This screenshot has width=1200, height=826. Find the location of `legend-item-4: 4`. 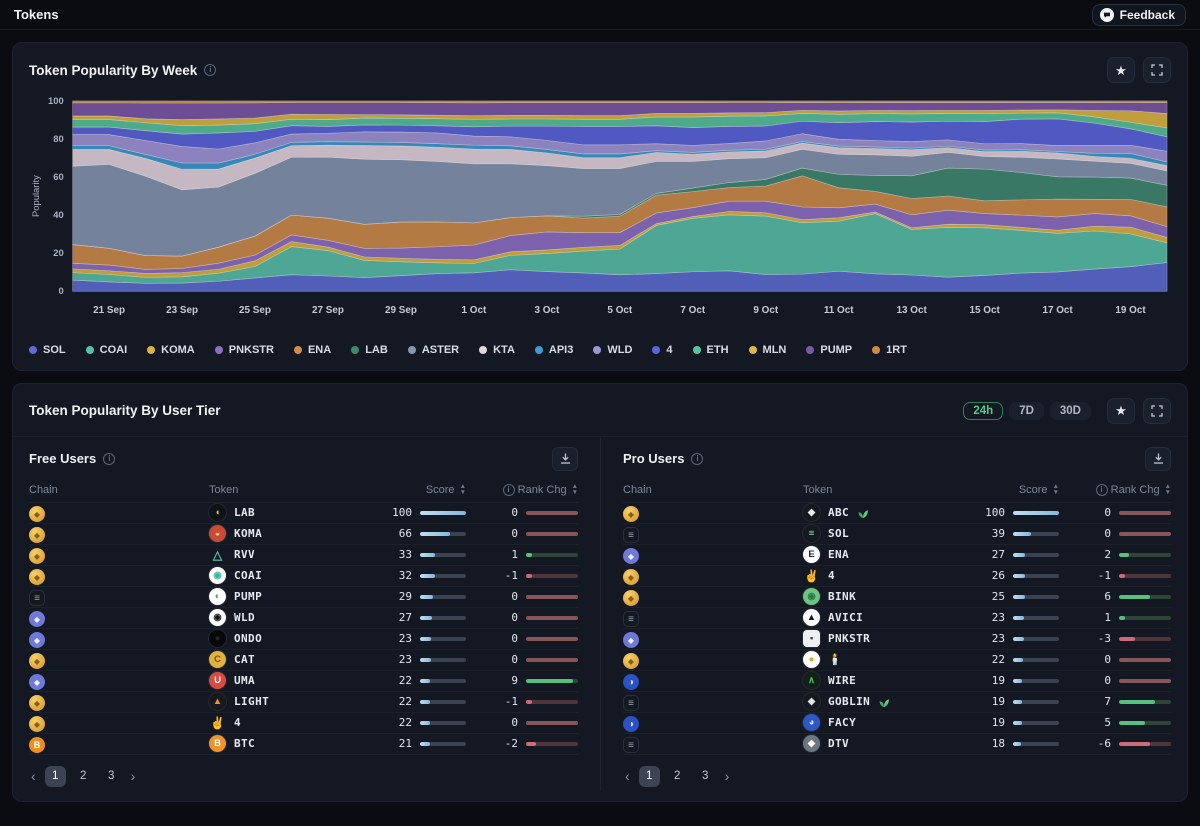

legend-item-4: 4 is located at coordinates (662, 350).